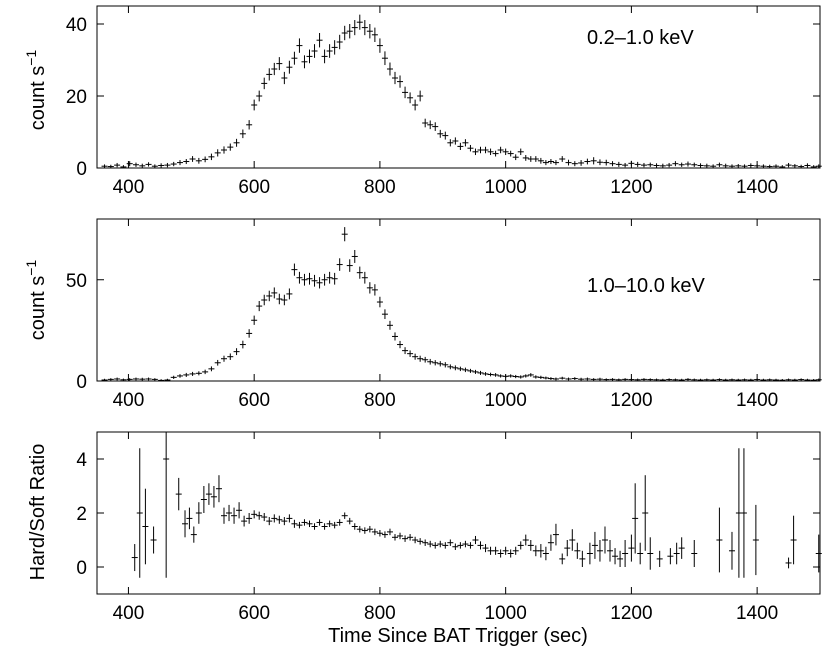  I want to click on soft-ytick-label: 0, so click(81, 169).